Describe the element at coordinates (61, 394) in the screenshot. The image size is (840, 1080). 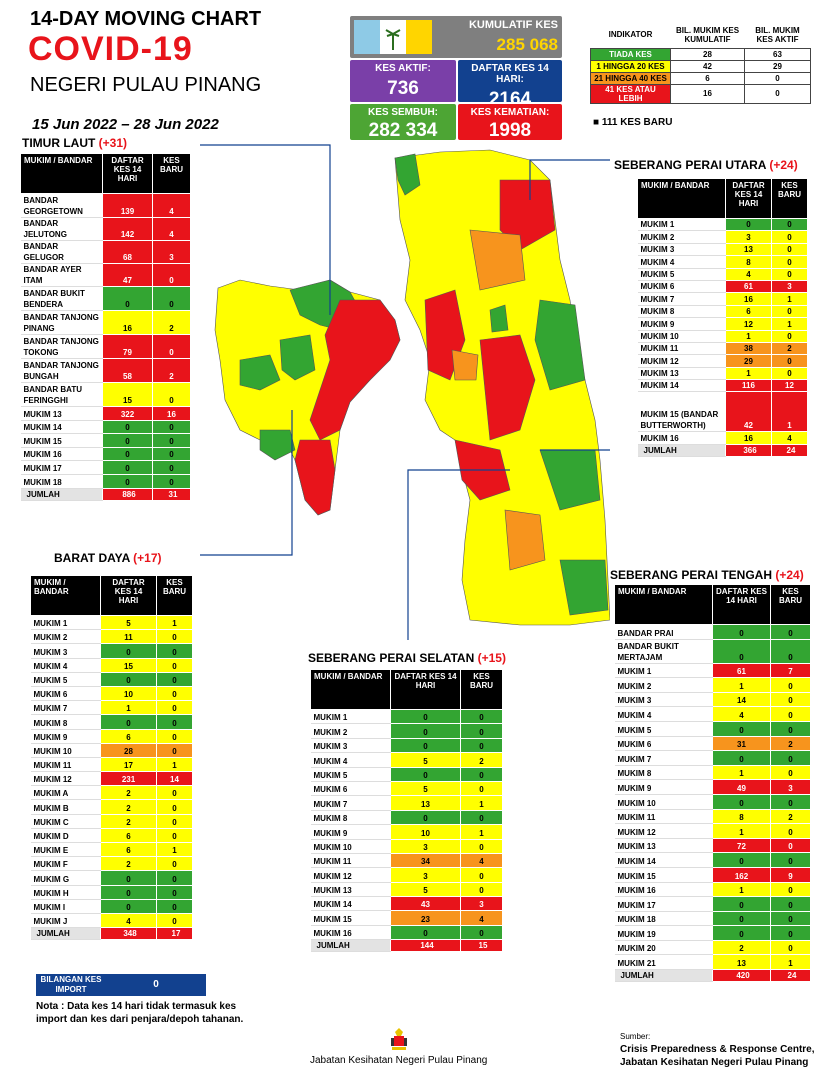
I see `mukim-name: BANDAR BATU FERINGGHI` at that location.